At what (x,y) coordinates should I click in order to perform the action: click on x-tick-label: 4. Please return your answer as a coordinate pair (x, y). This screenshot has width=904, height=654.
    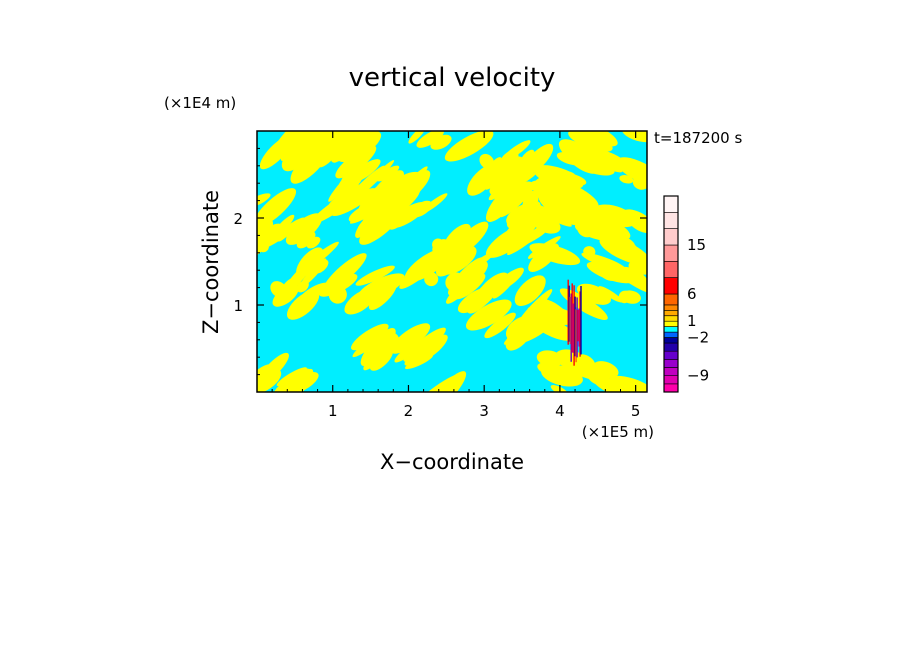
    Looking at the image, I should click on (560, 411).